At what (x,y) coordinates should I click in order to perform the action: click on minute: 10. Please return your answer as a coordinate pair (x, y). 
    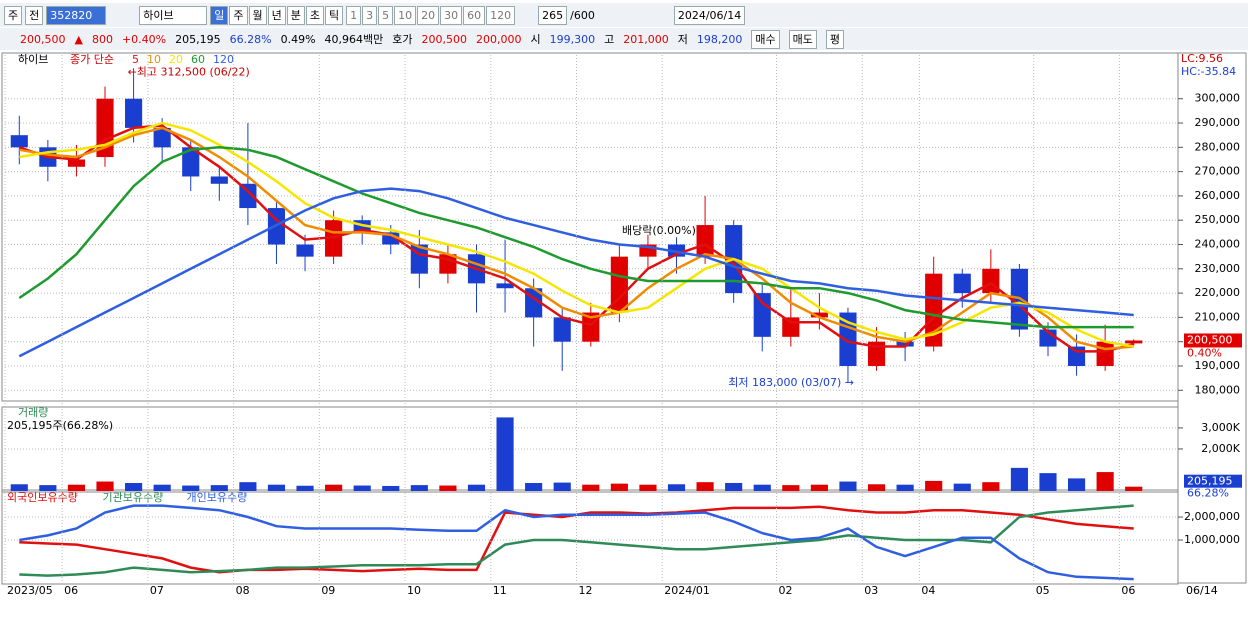
    Looking at the image, I should click on (405, 15).